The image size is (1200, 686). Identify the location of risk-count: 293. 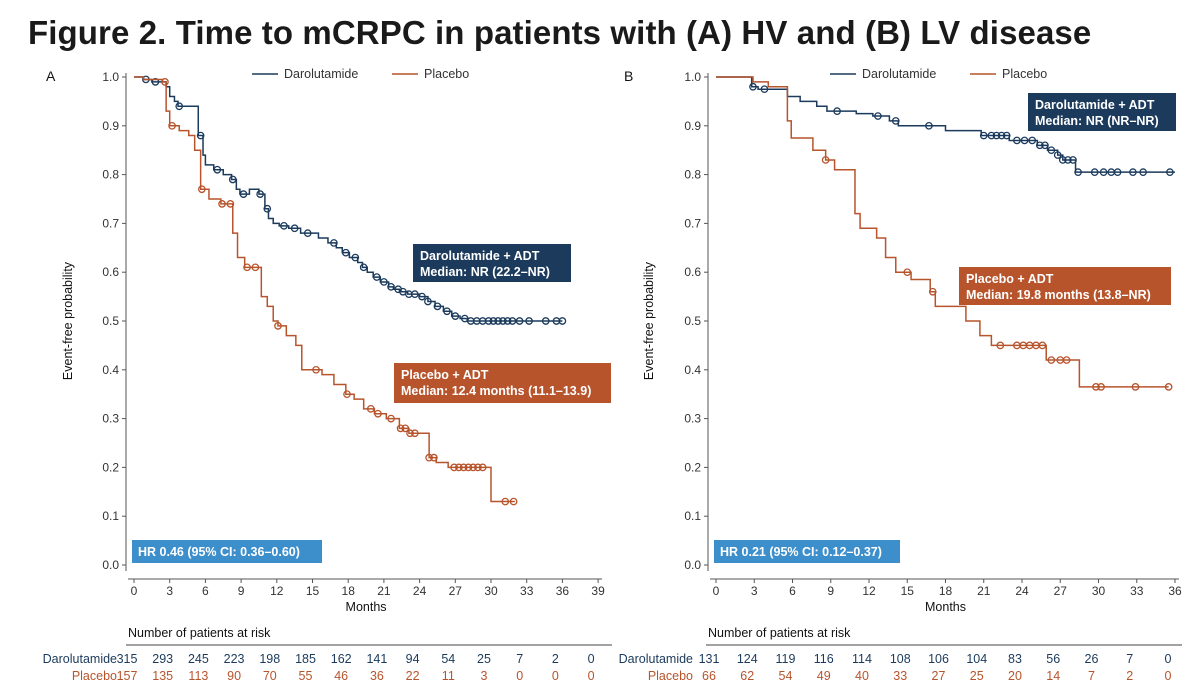
(162, 659).